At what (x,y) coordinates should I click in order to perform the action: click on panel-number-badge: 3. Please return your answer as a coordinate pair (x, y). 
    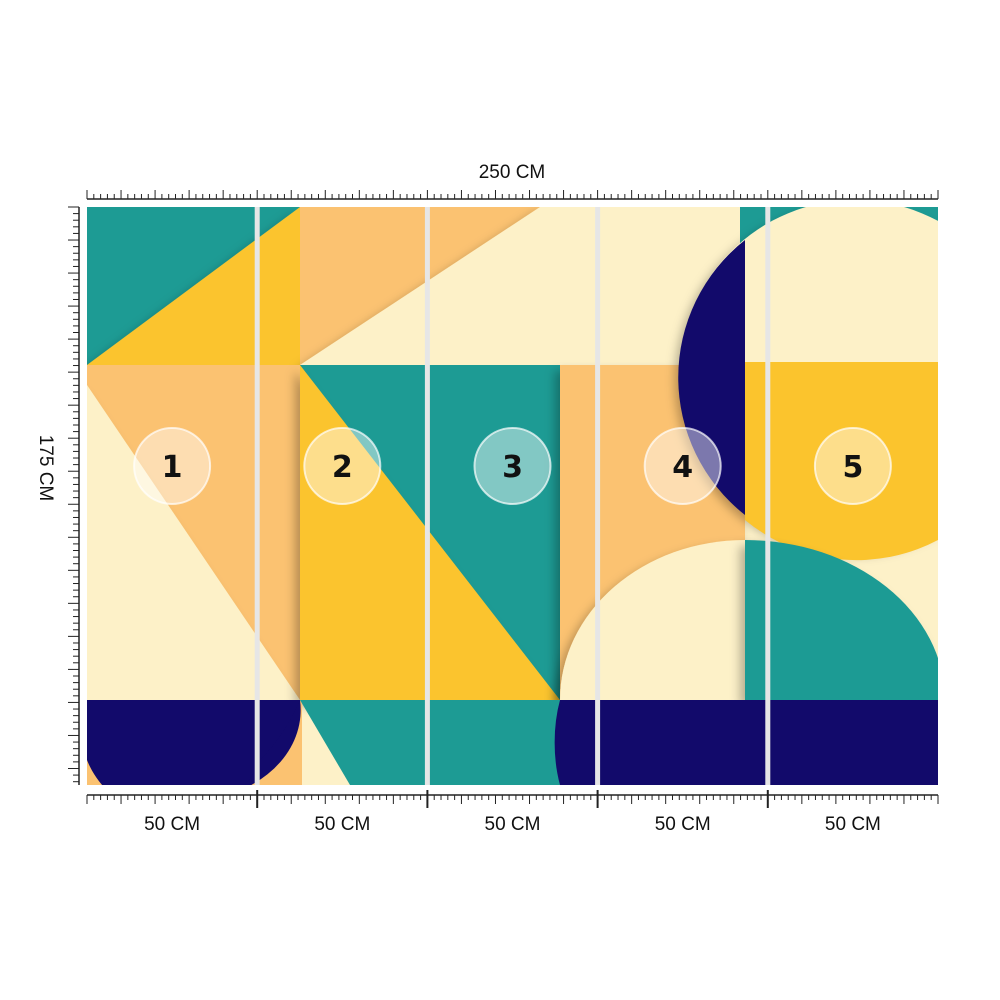
    Looking at the image, I should click on (512, 466).